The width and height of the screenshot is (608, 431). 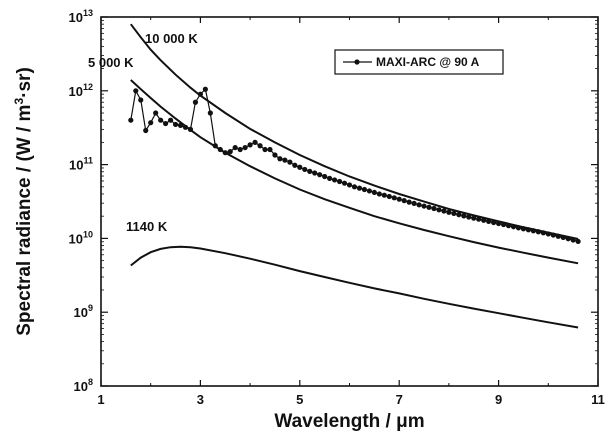 I want to click on curve-label: 5 000 K, so click(x=111, y=62).